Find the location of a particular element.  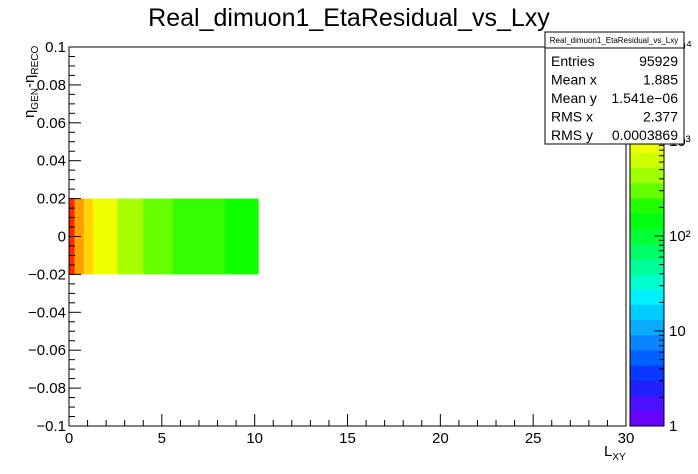

stats-box-frame is located at coordinates (614, 88).